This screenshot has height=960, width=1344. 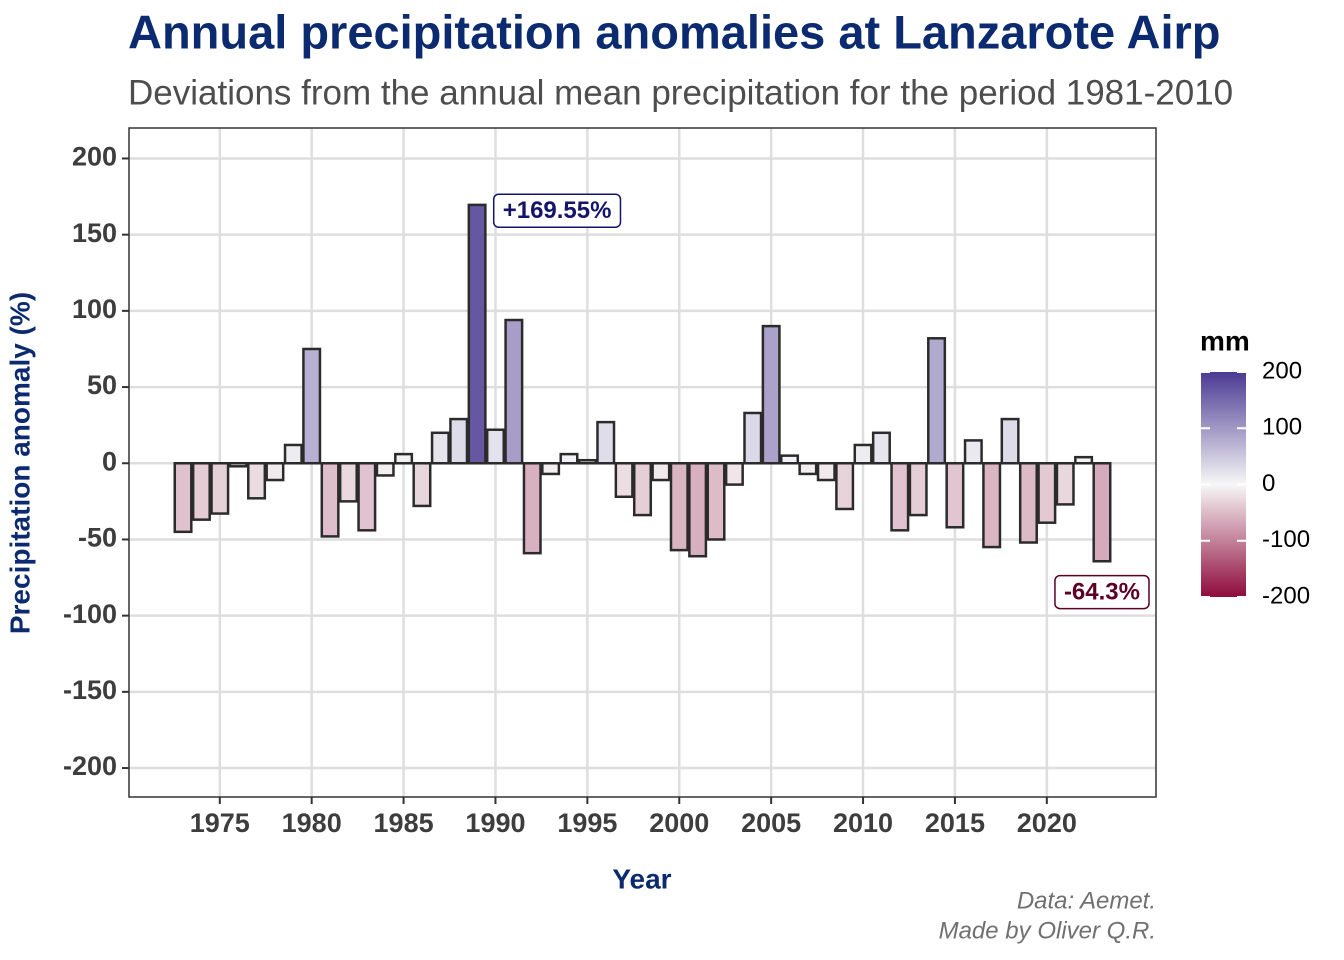 I want to click on value-label-box: +169.55%, so click(x=557, y=210).